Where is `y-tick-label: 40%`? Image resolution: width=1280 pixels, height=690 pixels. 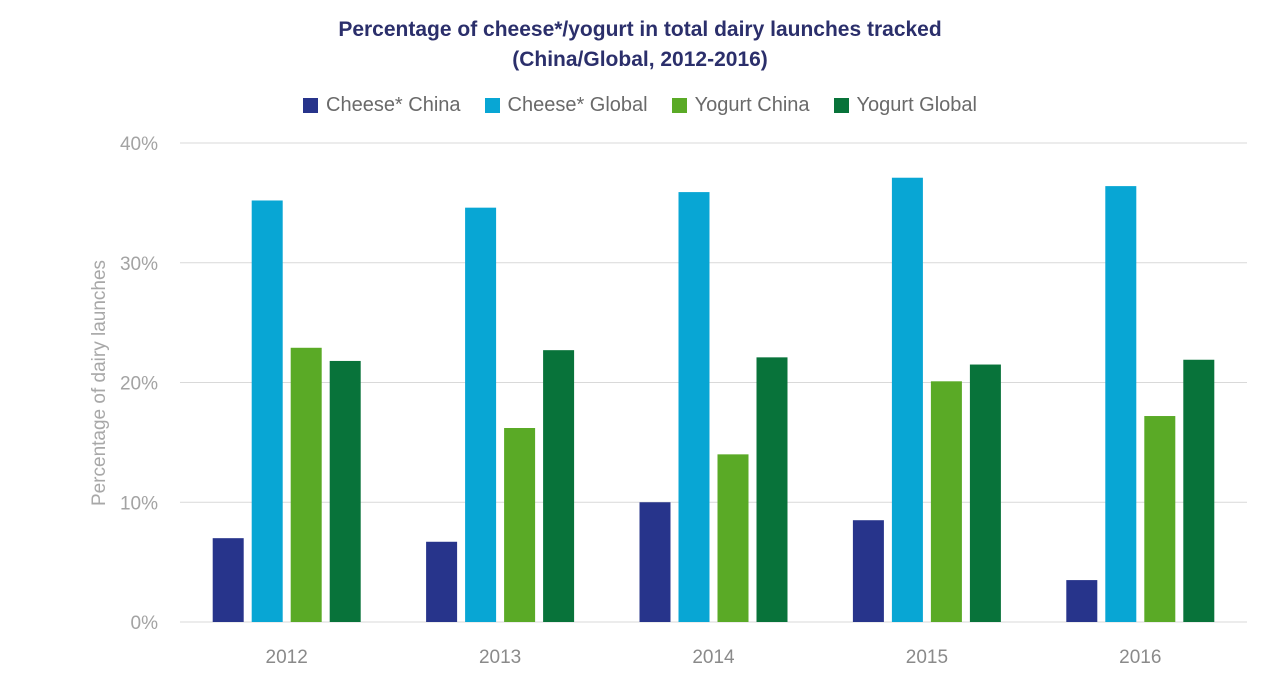
y-tick-label: 40% is located at coordinates (139, 144).